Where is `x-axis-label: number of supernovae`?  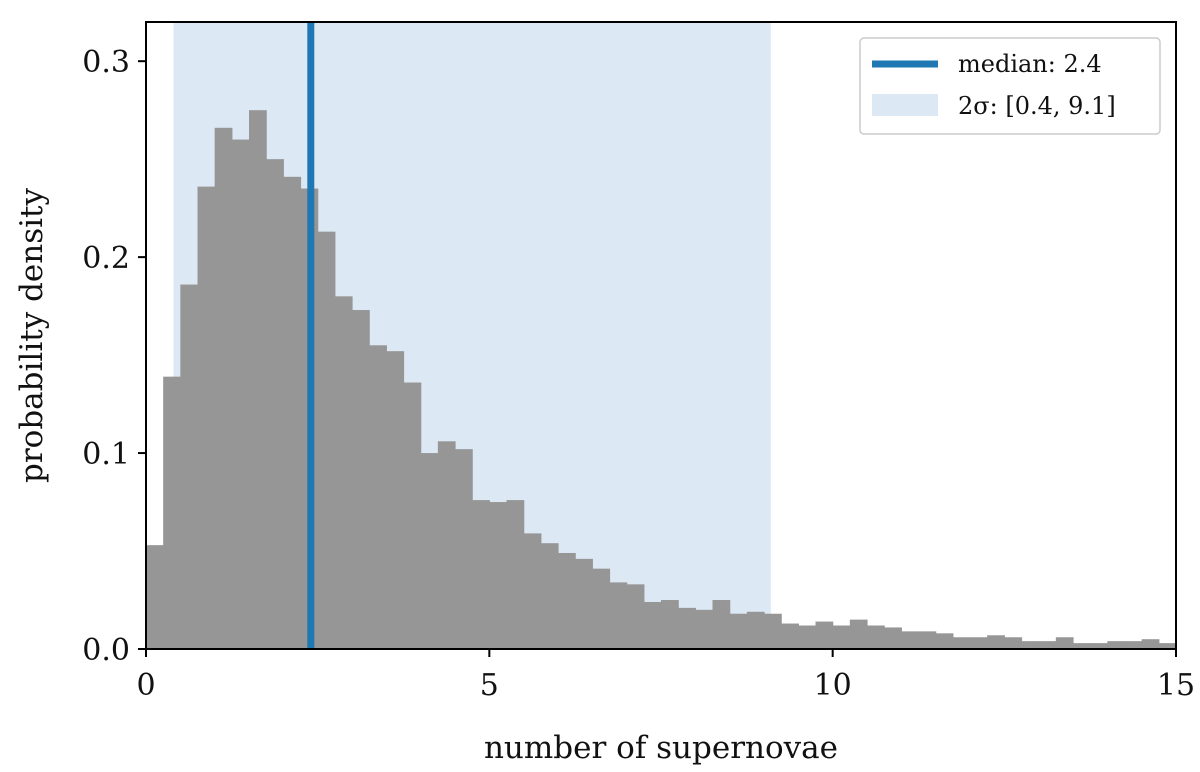
x-axis-label: number of supernovae is located at coordinates (661, 748).